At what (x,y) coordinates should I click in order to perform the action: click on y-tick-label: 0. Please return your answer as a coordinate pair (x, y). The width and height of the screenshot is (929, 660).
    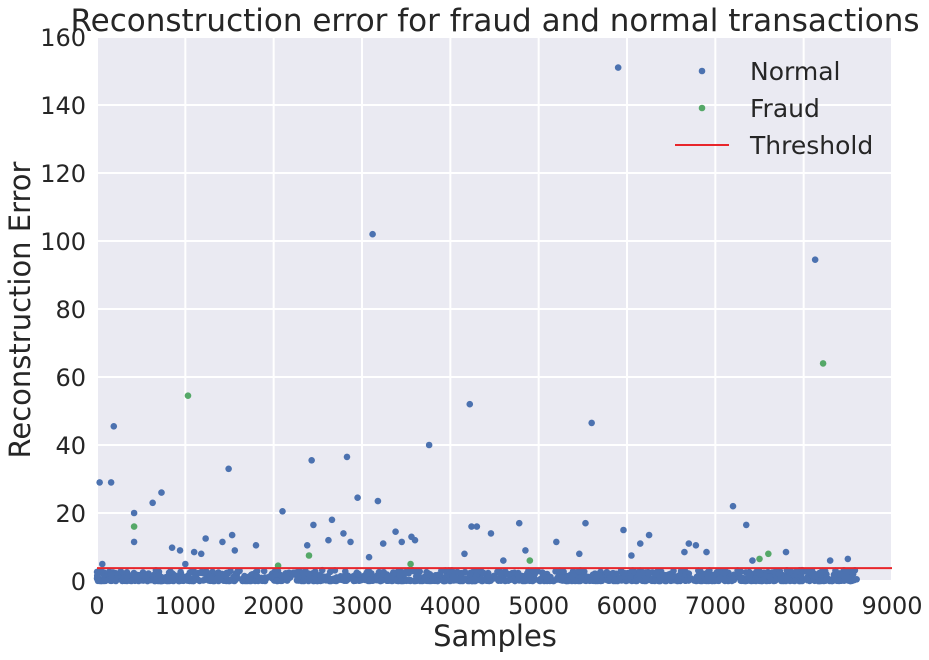
    Looking at the image, I should click on (78, 582).